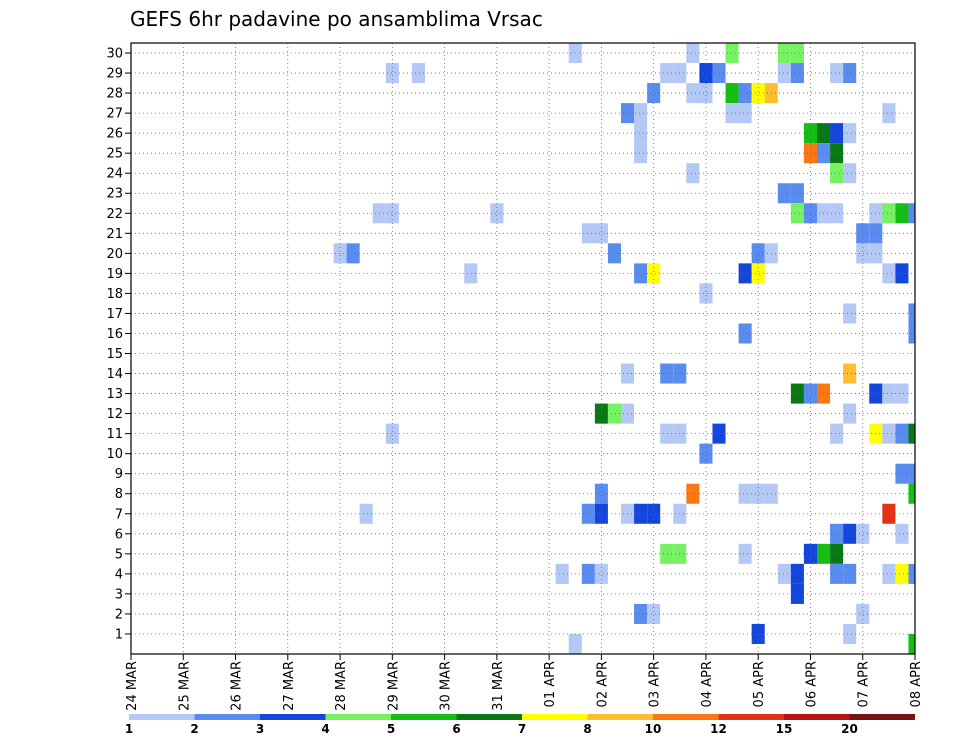 The width and height of the screenshot is (960, 742). Describe the element at coordinates (522, 729) in the screenshot. I see `colorbar-tick-label: 7` at that location.